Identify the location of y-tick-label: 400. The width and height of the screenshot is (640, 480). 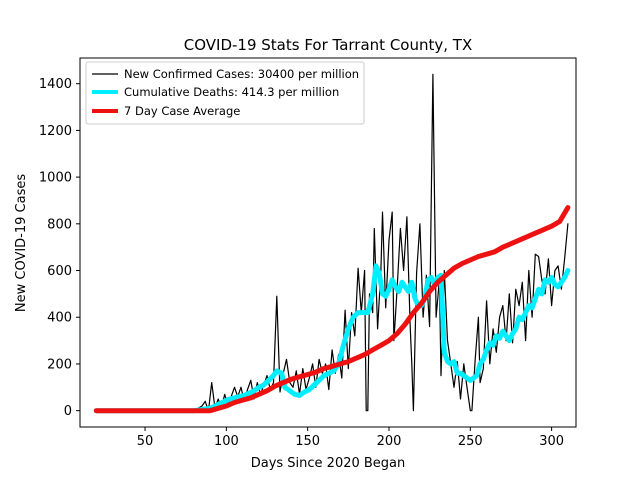
(59, 318).